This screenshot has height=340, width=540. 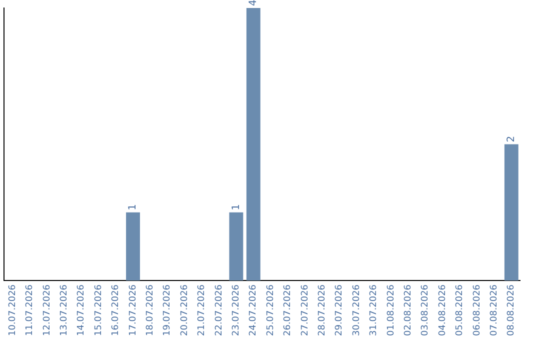 I want to click on x-tick-label: 31.07.2026, so click(x=374, y=310).